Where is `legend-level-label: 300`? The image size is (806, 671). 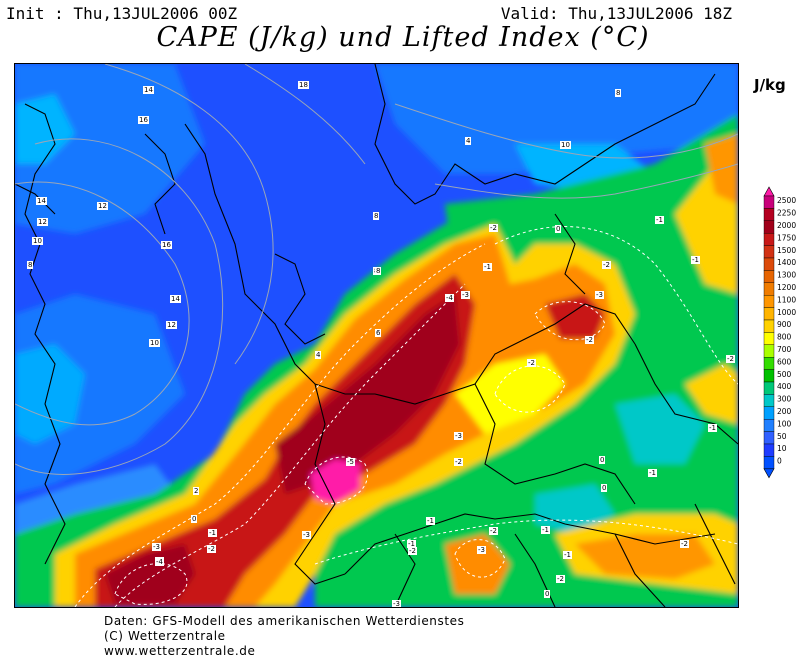 legend-level-label: 300 is located at coordinates (784, 399).